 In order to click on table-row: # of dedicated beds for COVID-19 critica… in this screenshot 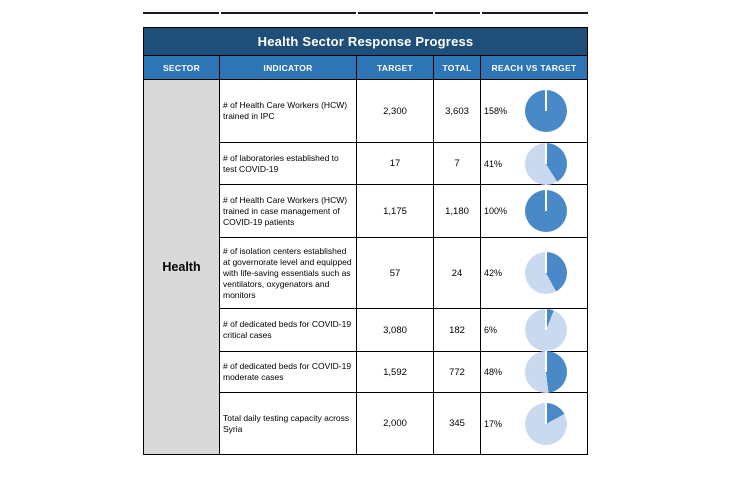, I will do `click(403, 330)`.